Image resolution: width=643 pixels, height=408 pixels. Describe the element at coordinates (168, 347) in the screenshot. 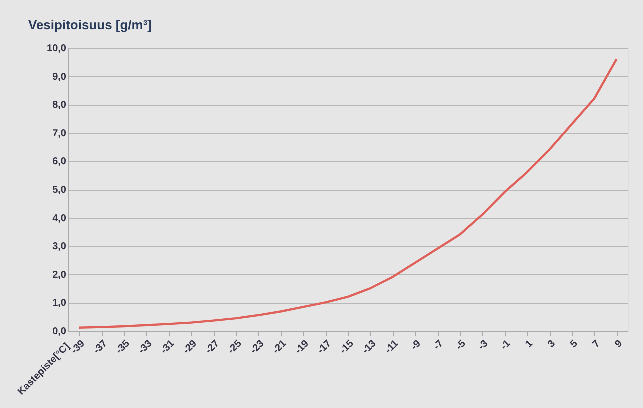

I see `x-tick-label: -31` at that location.